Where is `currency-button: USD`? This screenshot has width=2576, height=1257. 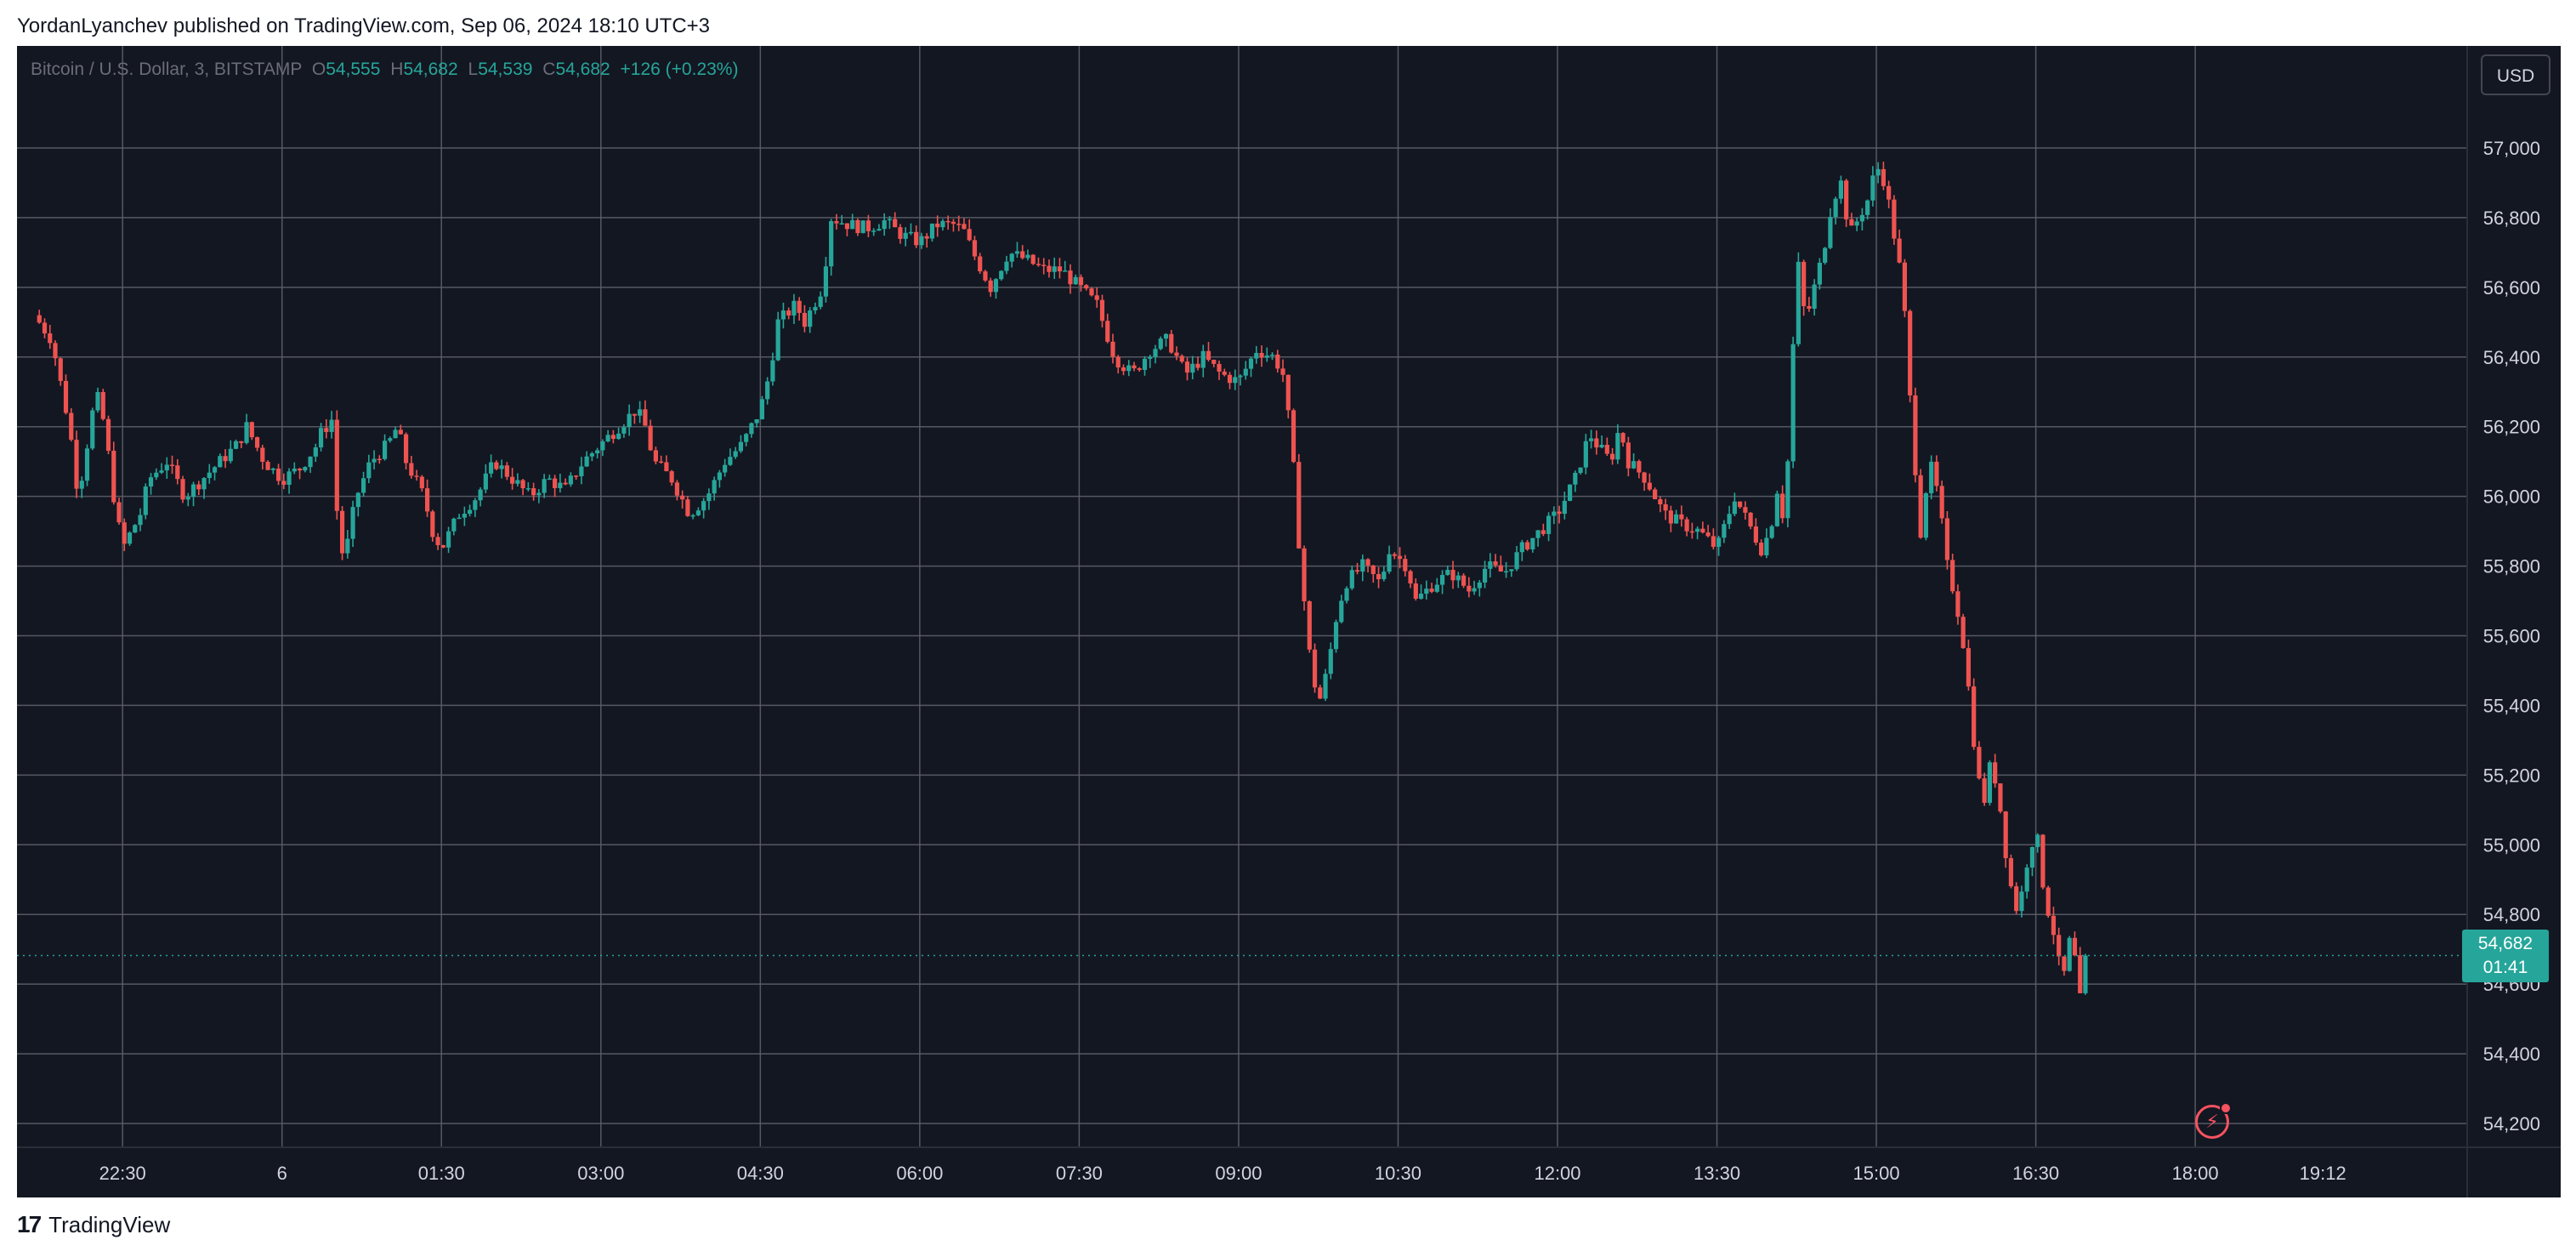
currency-button: USD is located at coordinates (2516, 74).